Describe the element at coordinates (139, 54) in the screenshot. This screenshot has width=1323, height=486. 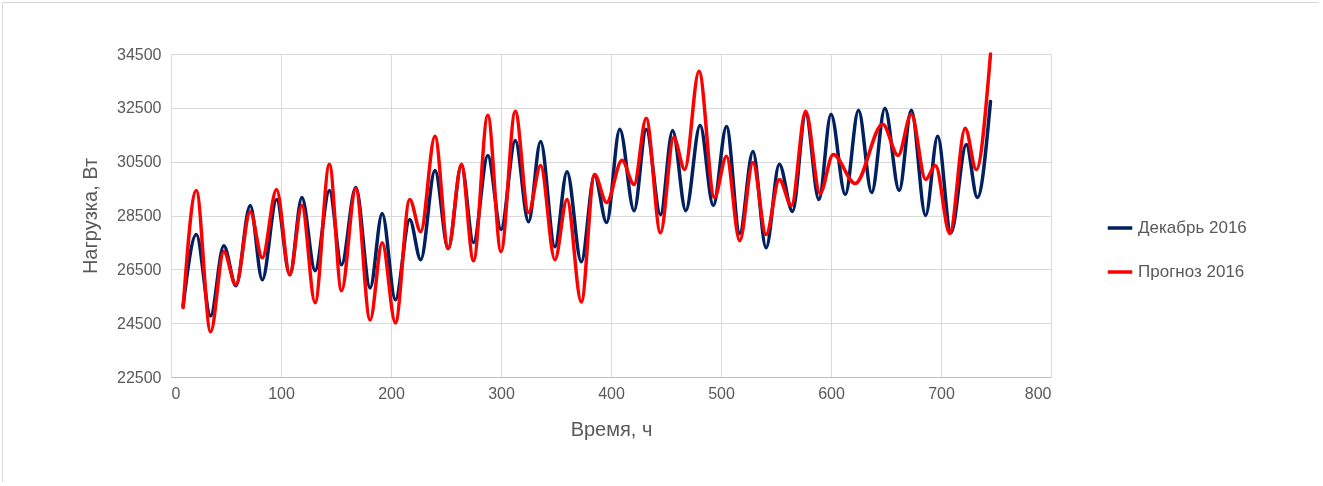
I see `y-tick-label: 34500` at that location.